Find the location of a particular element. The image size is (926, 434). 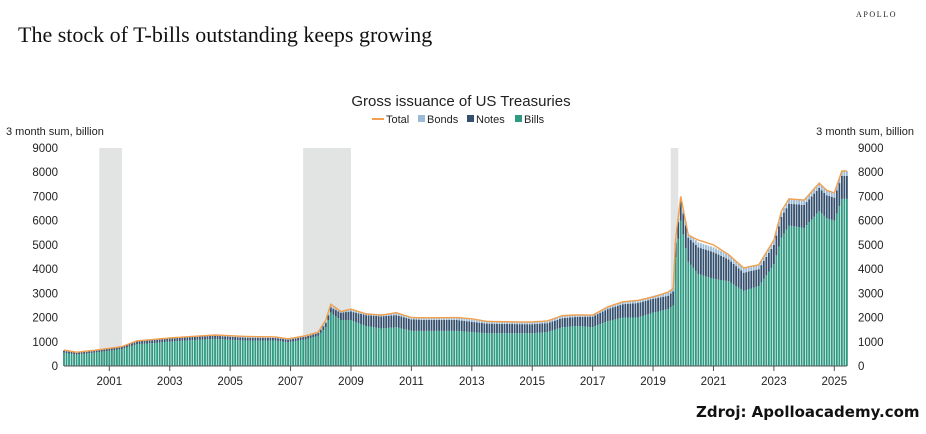

y-tick-label-left: 1000 is located at coordinates (45, 343).